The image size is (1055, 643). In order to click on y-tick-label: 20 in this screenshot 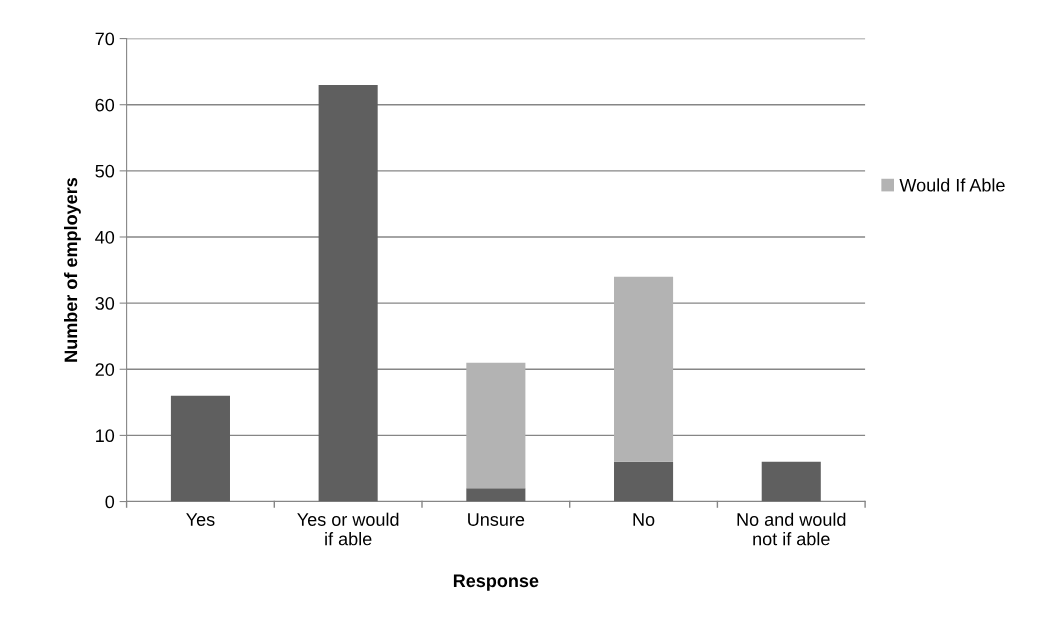, I will do `click(105, 369)`.